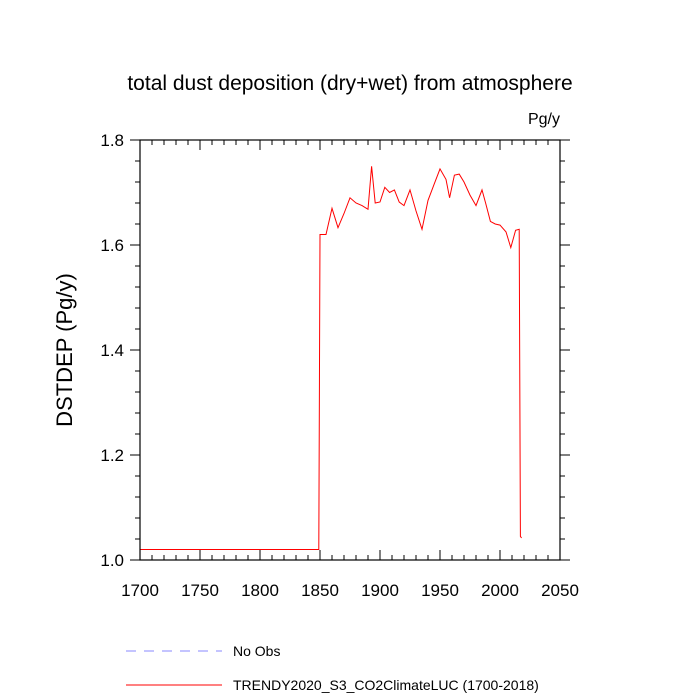  I want to click on x-tick-label: 1750, so click(200, 590).